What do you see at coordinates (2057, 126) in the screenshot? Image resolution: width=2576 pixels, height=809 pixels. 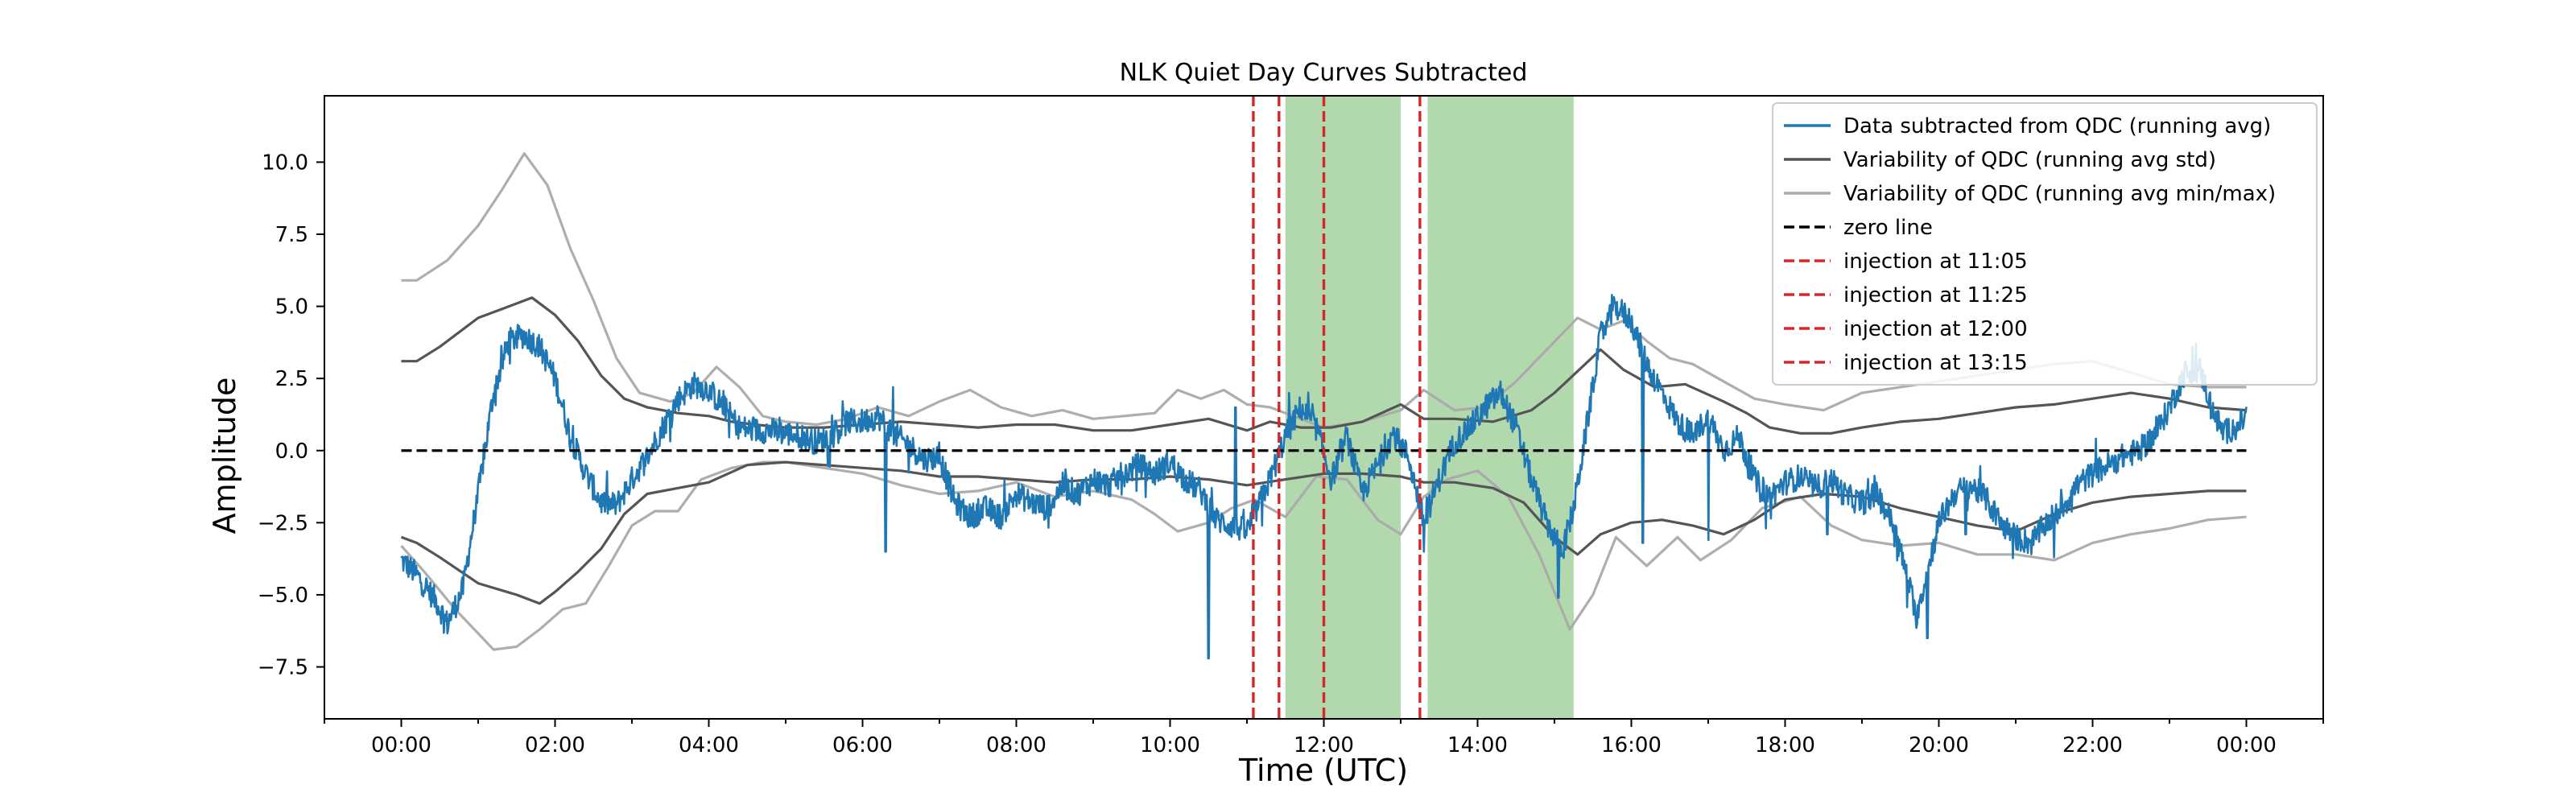 I see `legend-label-1: Data subtracted from QDC (running avg)` at bounding box center [2057, 126].